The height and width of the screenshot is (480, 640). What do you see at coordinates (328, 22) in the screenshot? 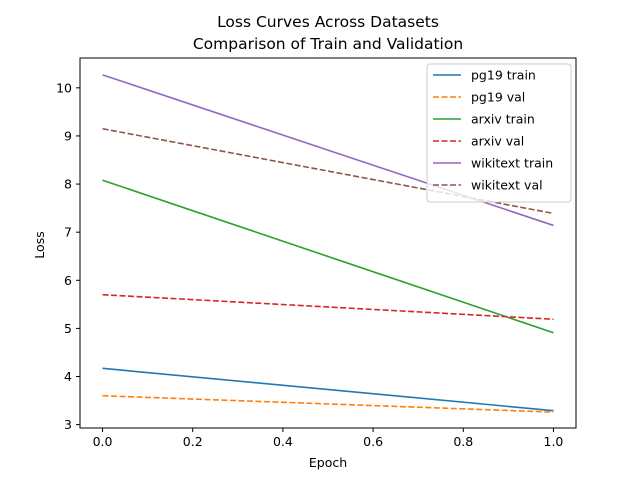
I see `chart-title: Loss Curves Across Datasets` at bounding box center [328, 22].